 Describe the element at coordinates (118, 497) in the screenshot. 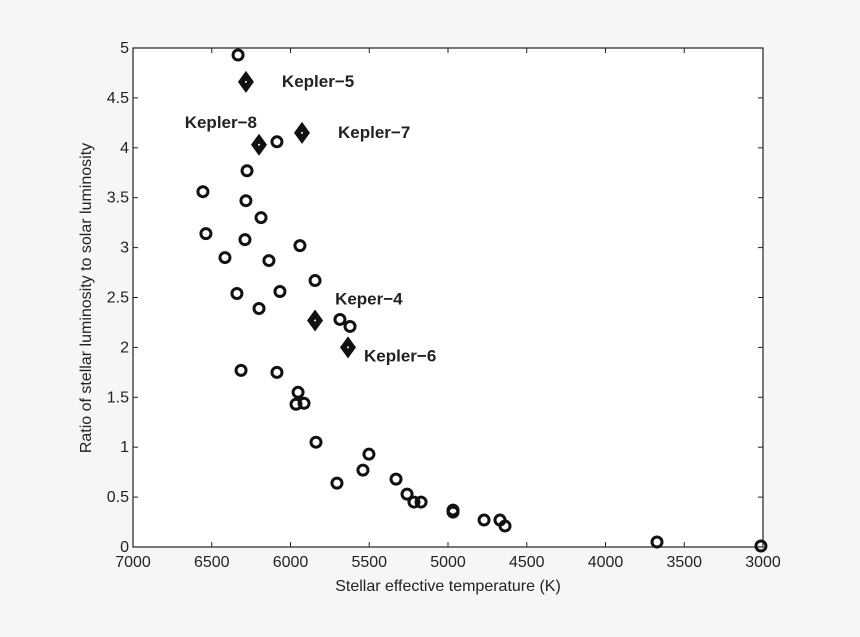

I see `y-tick-label: 0.5` at that location.